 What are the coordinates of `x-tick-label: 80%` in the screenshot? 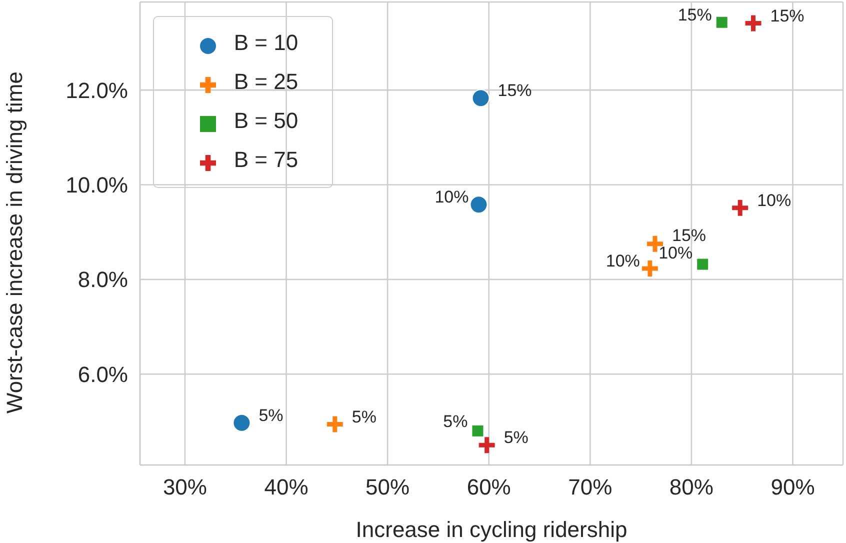 It's located at (691, 487).